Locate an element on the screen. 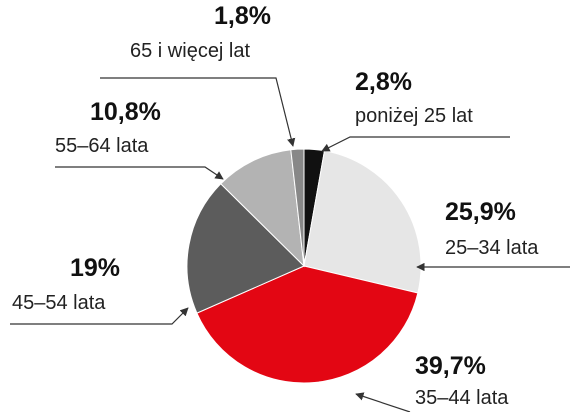 The image size is (570, 412). category-label: poniżej 25 lat is located at coordinates (414, 116).